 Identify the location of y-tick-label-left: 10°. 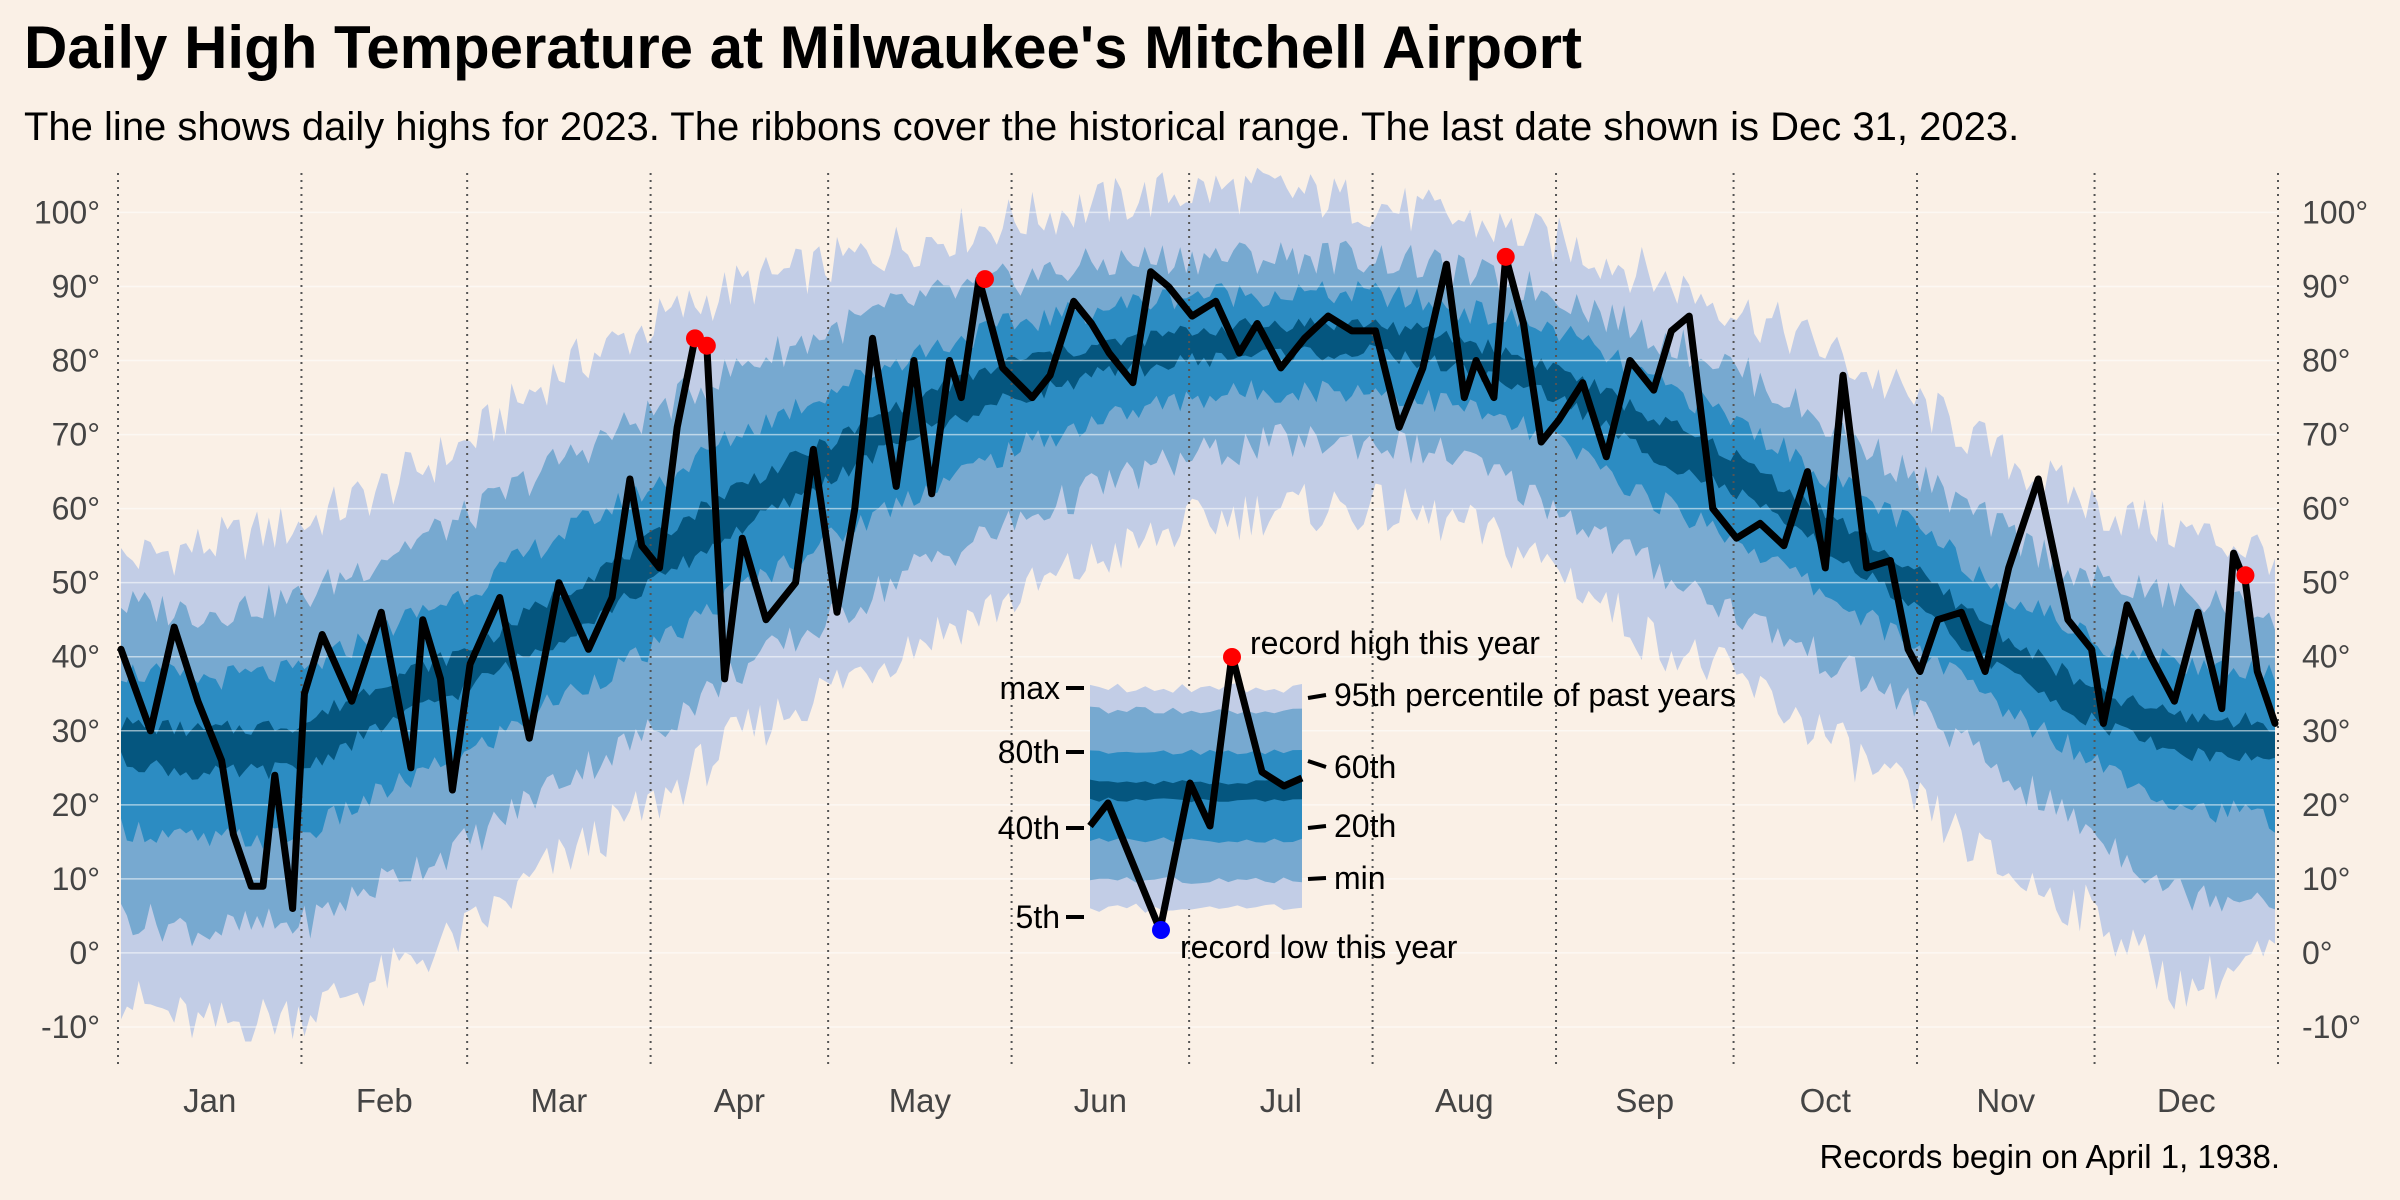
(76, 879).